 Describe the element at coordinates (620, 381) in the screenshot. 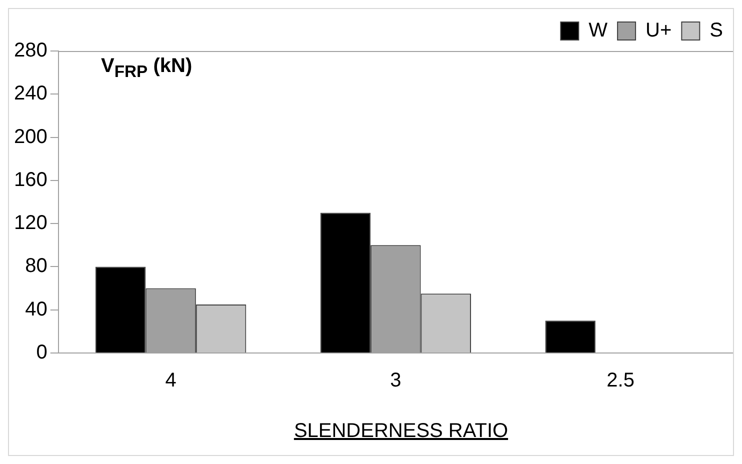

I see `x-tick-label: 2.5` at that location.